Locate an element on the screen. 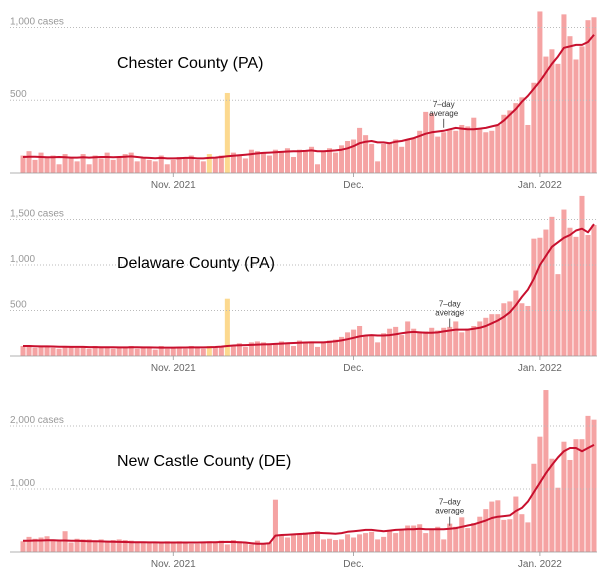  y-tick-label: 500 is located at coordinates (18, 305).